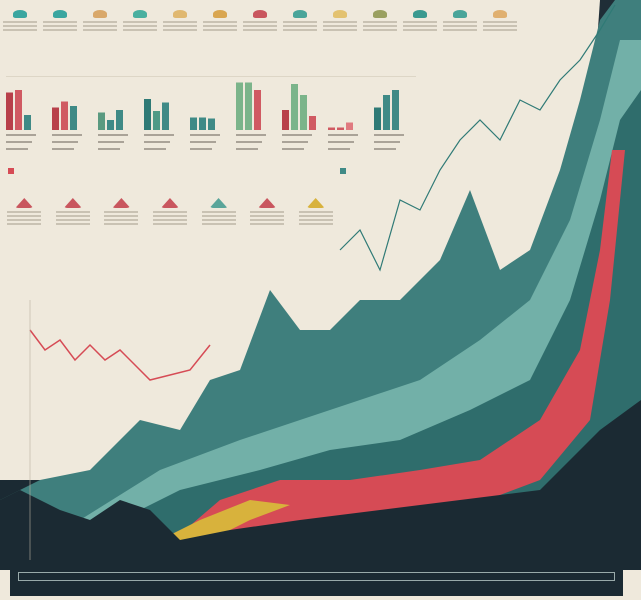 Image resolution: width=641 pixels, height=600 pixels. Describe the element at coordinates (316, 576) in the screenshot. I see `x-axis-ruler` at that location.